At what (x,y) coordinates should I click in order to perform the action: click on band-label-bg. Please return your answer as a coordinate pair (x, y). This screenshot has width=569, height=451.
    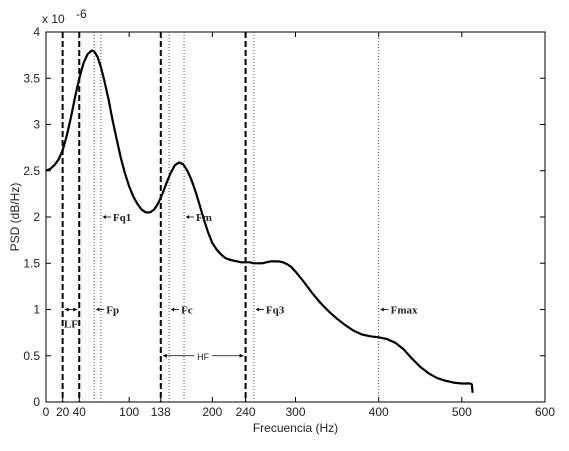
    Looking at the image, I should click on (203, 355).